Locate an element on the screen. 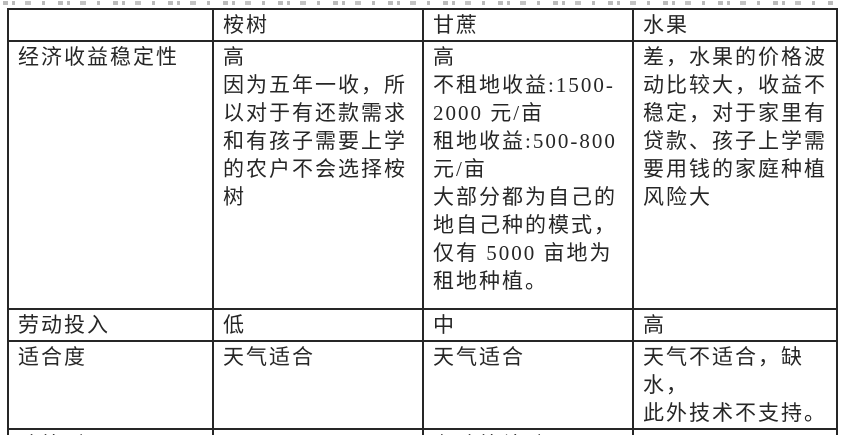  row-labor-input: 劳动投入 低 中 高 is located at coordinates (422, 325).